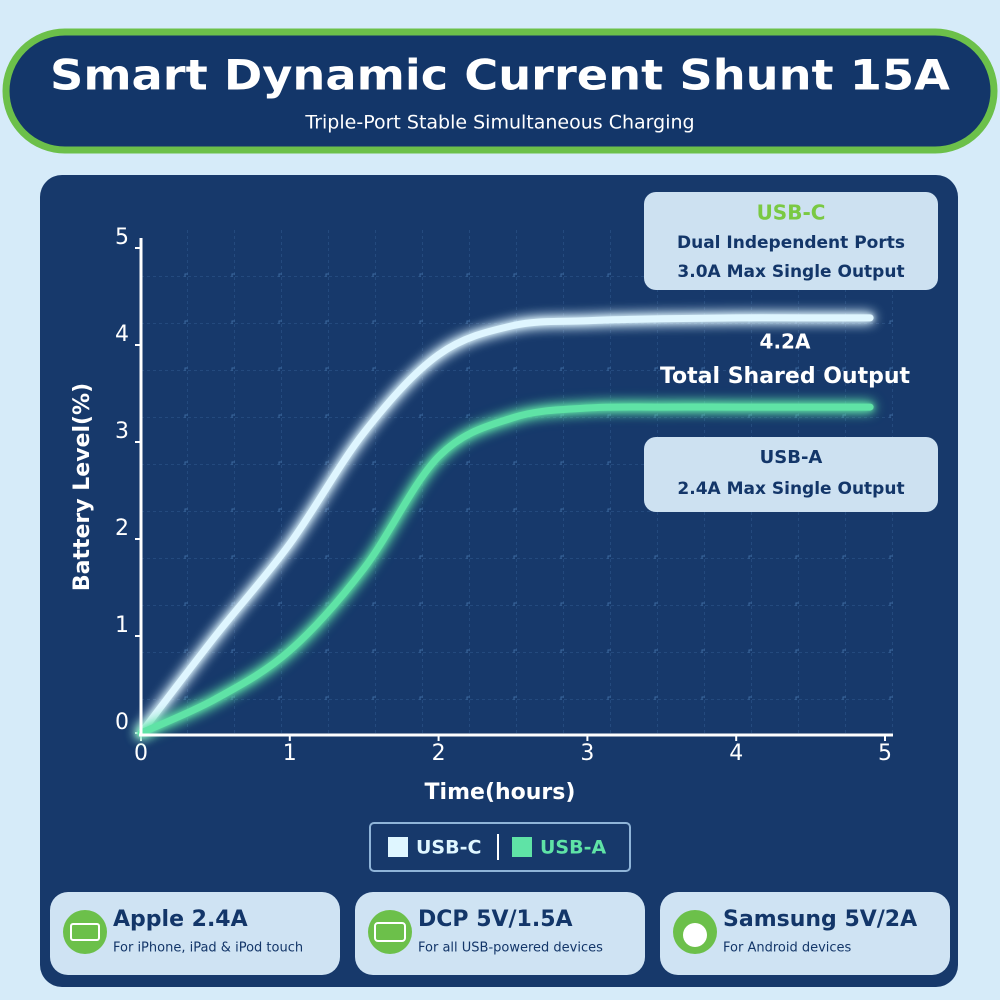 This screenshot has height=1000, width=1000. I want to click on header-banner, so click(500, 91).